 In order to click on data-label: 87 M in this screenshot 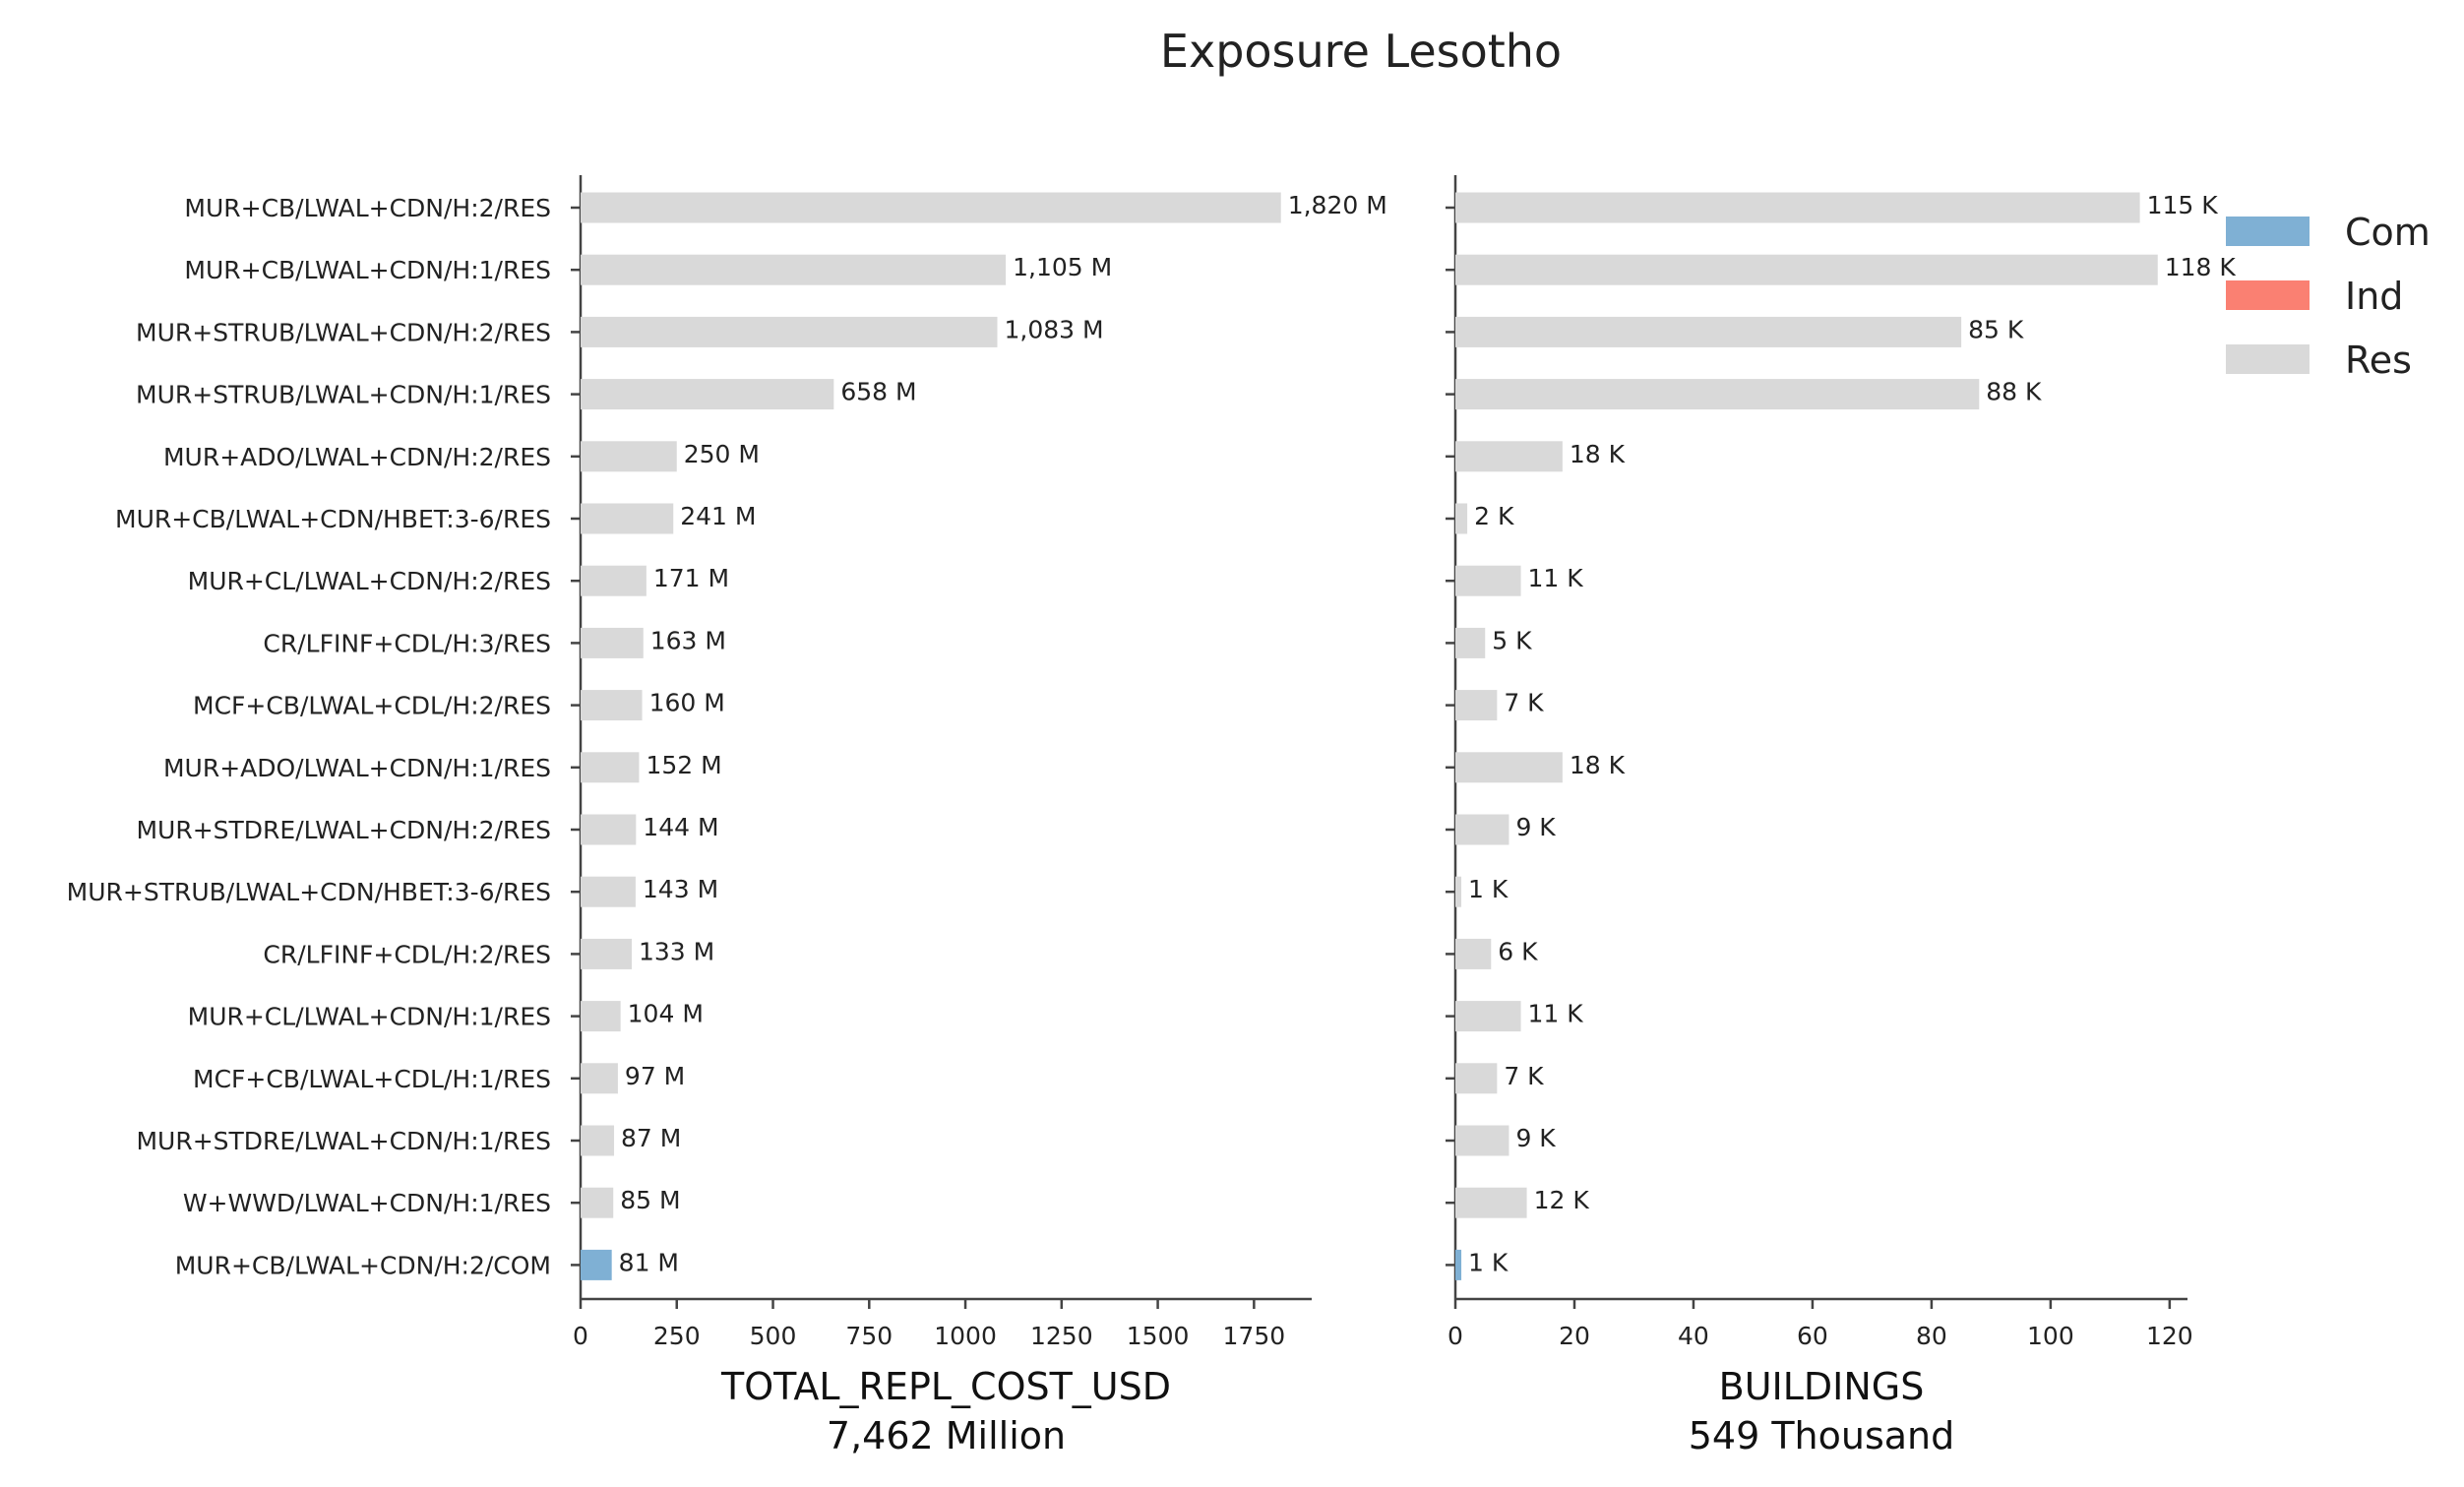, I will do `click(651, 1138)`.